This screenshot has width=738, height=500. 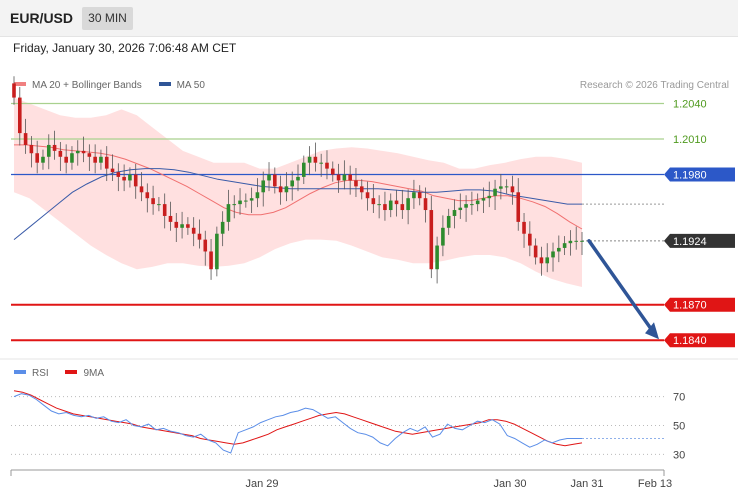 I want to click on rsi-tick-70: 70, so click(x=679, y=398).